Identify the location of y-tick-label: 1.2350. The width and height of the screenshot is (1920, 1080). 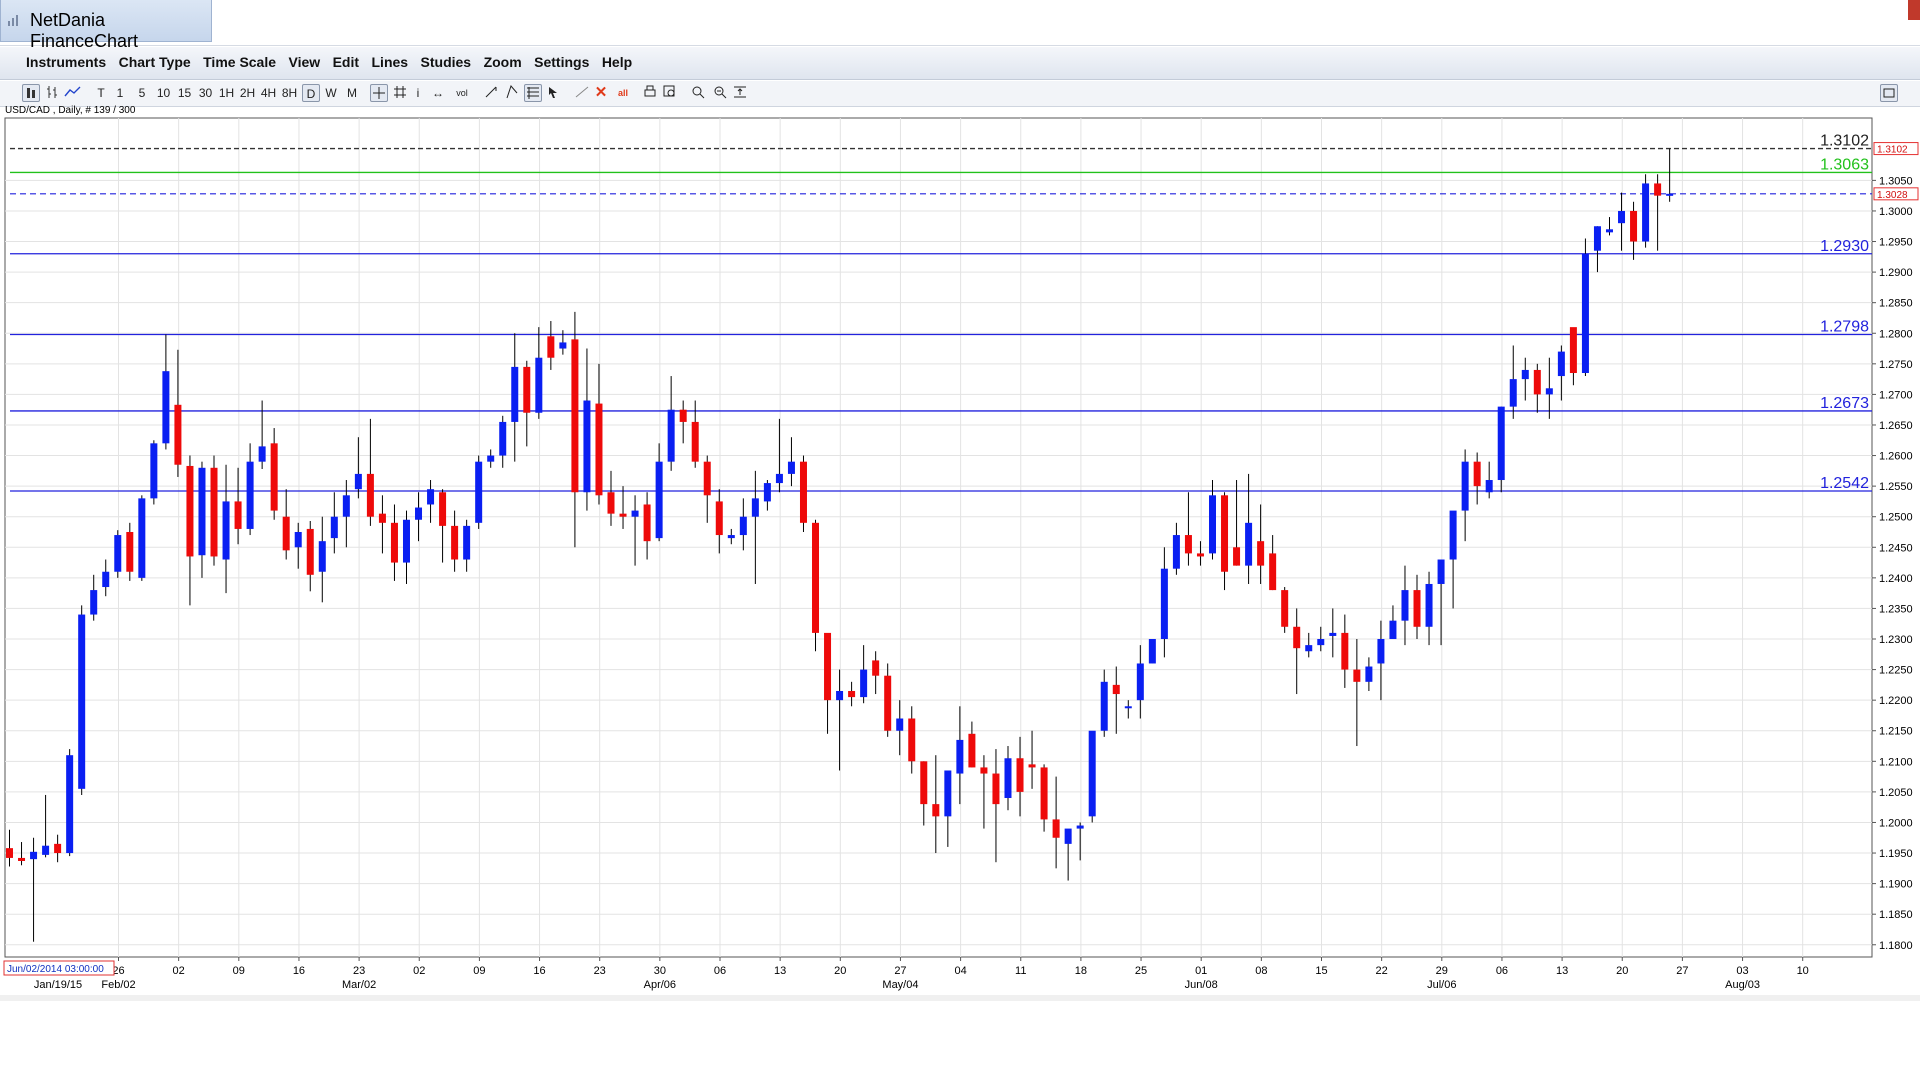
(1896, 609).